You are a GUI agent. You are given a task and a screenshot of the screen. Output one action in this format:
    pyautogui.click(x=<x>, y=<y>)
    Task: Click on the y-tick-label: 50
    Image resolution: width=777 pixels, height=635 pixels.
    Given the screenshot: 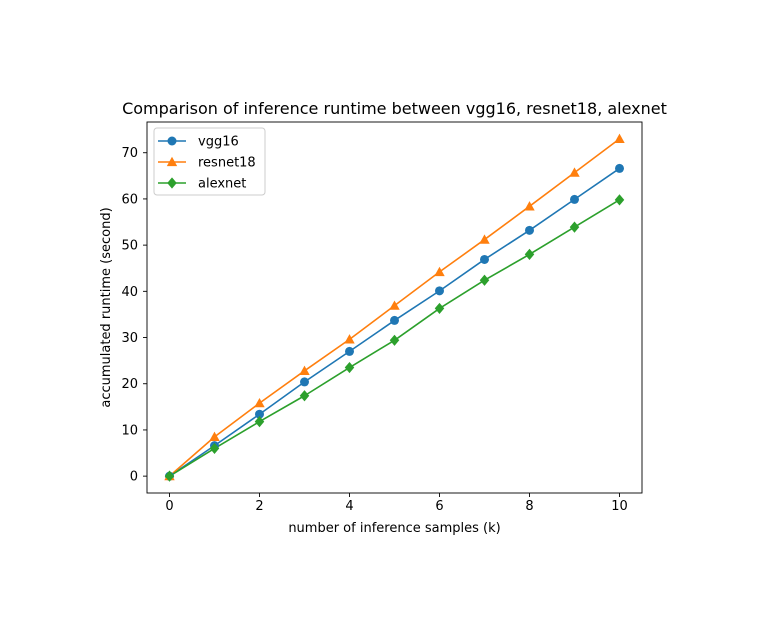 What is the action you would take?
    pyautogui.click(x=129, y=246)
    